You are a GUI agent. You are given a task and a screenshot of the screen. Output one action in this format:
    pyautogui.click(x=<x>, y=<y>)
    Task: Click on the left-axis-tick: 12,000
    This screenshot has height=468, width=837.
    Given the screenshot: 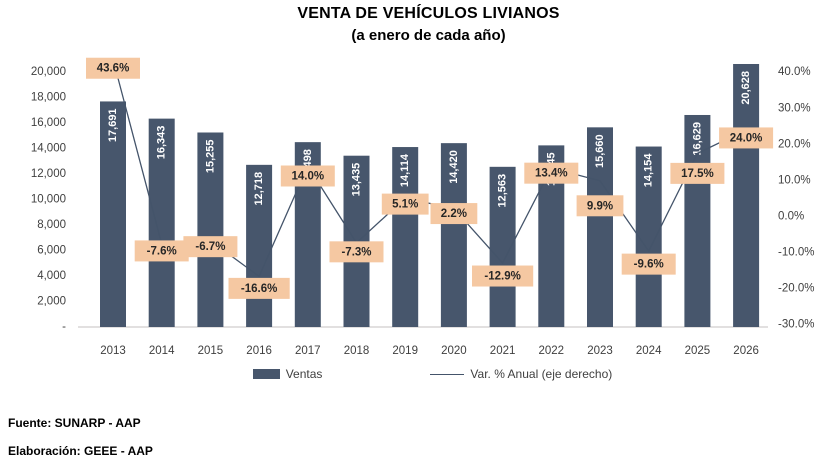 What is the action you would take?
    pyautogui.click(x=48, y=174)
    